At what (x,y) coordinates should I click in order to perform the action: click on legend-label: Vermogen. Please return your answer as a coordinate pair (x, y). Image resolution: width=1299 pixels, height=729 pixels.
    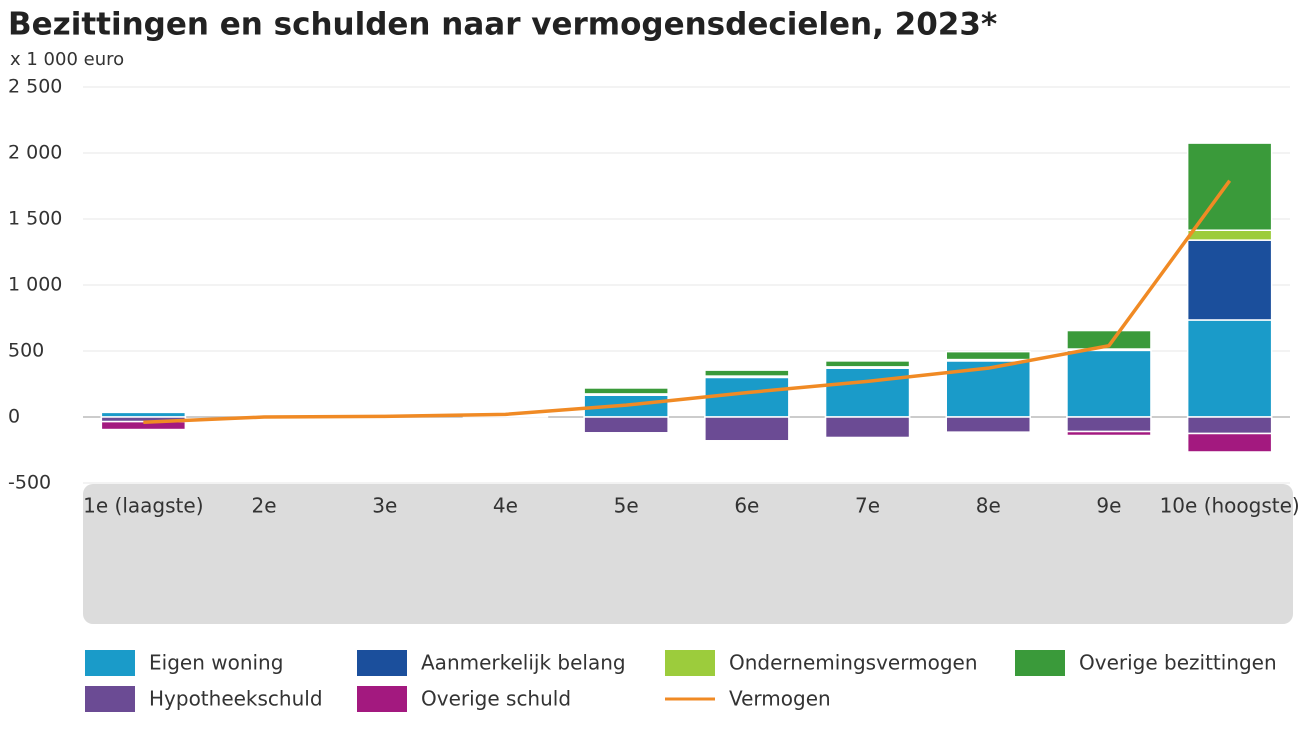
    Looking at the image, I should click on (780, 699).